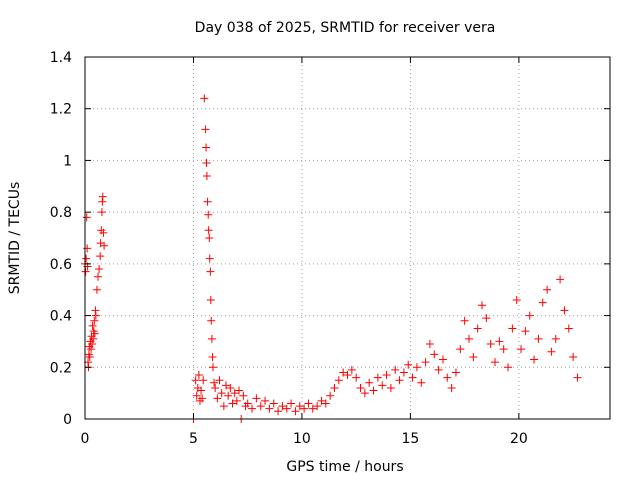  I want to click on x-tick-label: 20, so click(519, 439).